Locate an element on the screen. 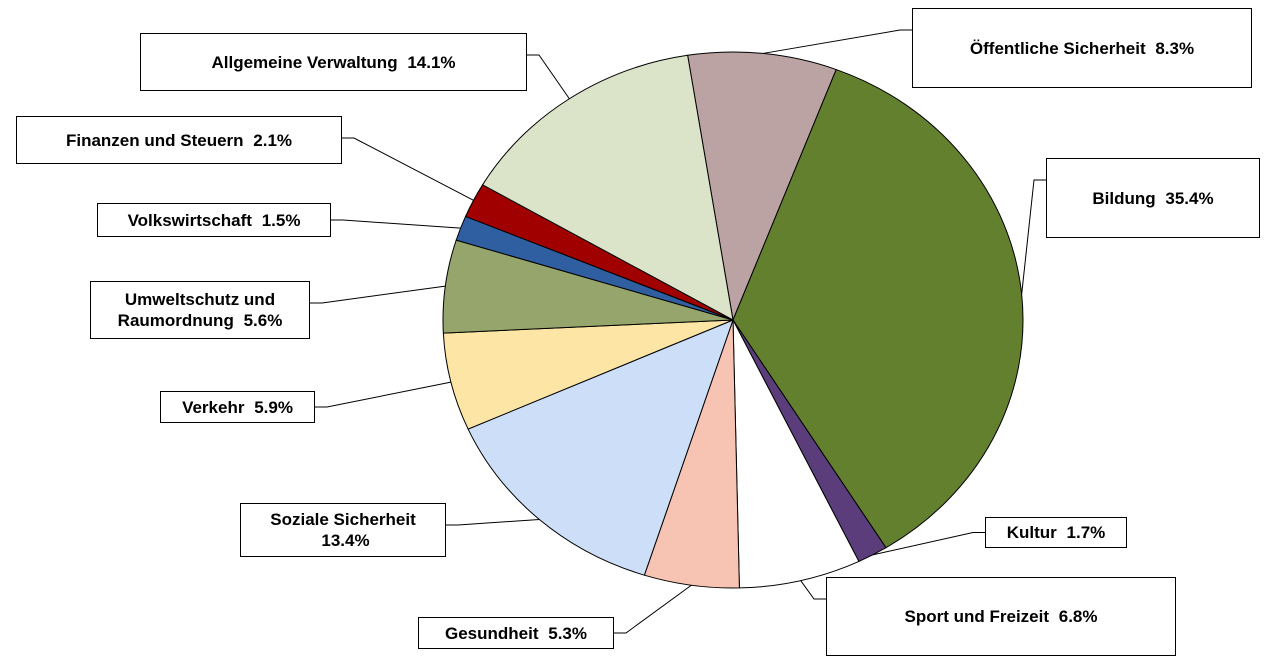 This screenshot has width=1268, height=656. category-name: Bildung is located at coordinates (1124, 198).